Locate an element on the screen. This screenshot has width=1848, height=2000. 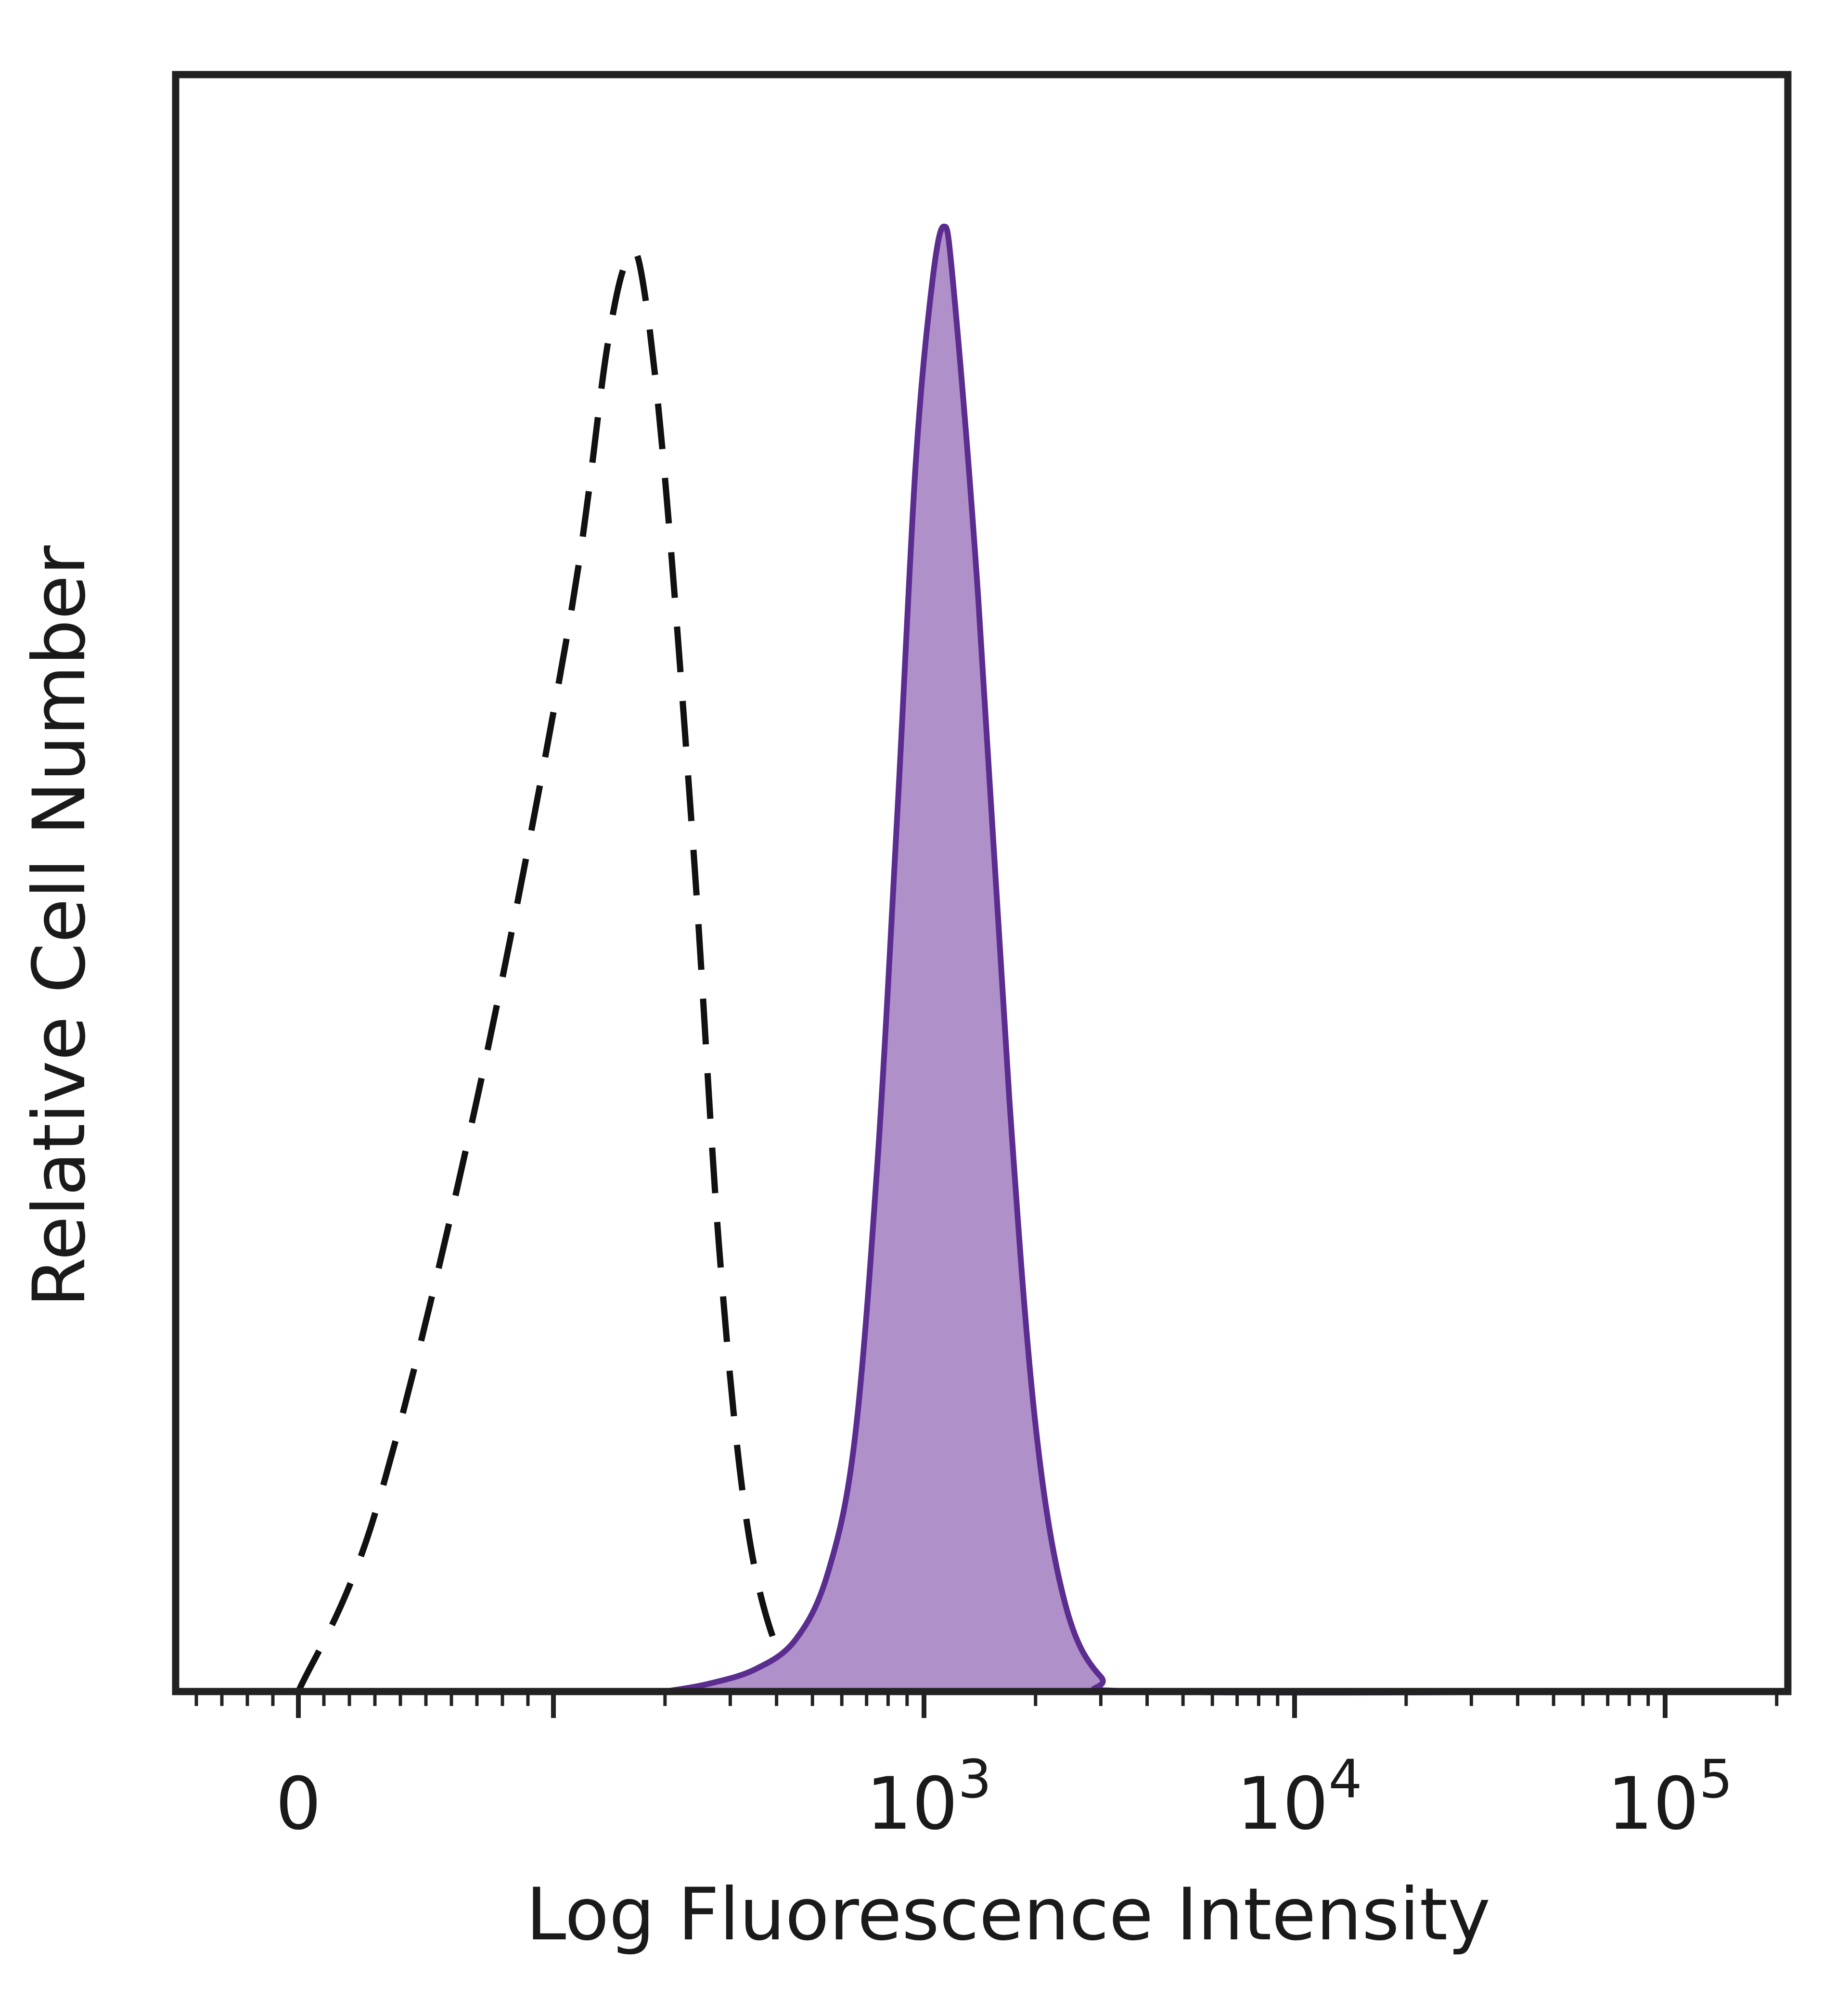
x-tick-label: 0 is located at coordinates (298, 1804).